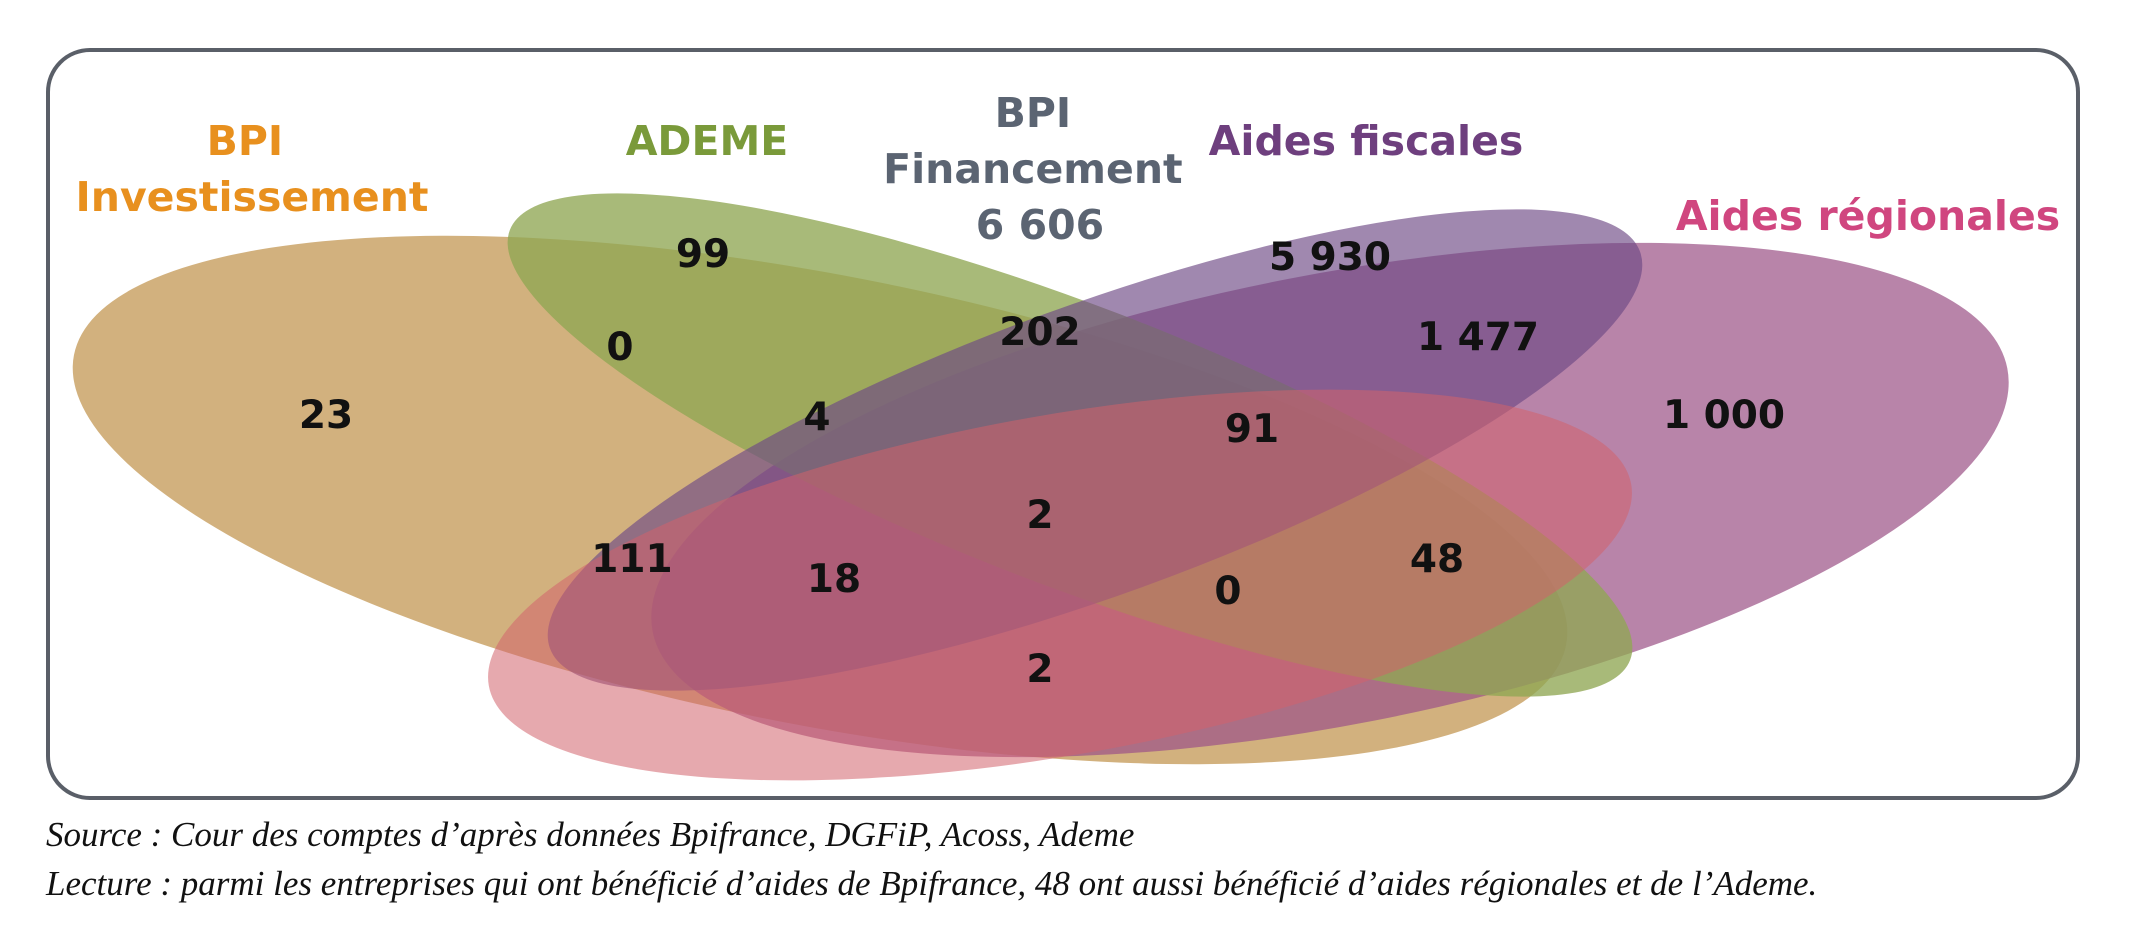 The height and width of the screenshot is (936, 2130). What do you see at coordinates (1039, 515) in the screenshot?
I see `region-center-2-upper: 2` at bounding box center [1039, 515].